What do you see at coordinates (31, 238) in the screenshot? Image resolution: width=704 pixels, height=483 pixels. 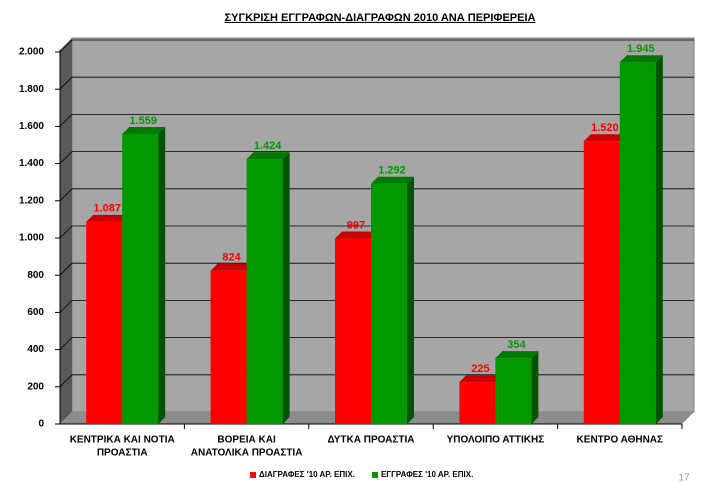 I see `y-tick-label: 1.000` at bounding box center [31, 238].